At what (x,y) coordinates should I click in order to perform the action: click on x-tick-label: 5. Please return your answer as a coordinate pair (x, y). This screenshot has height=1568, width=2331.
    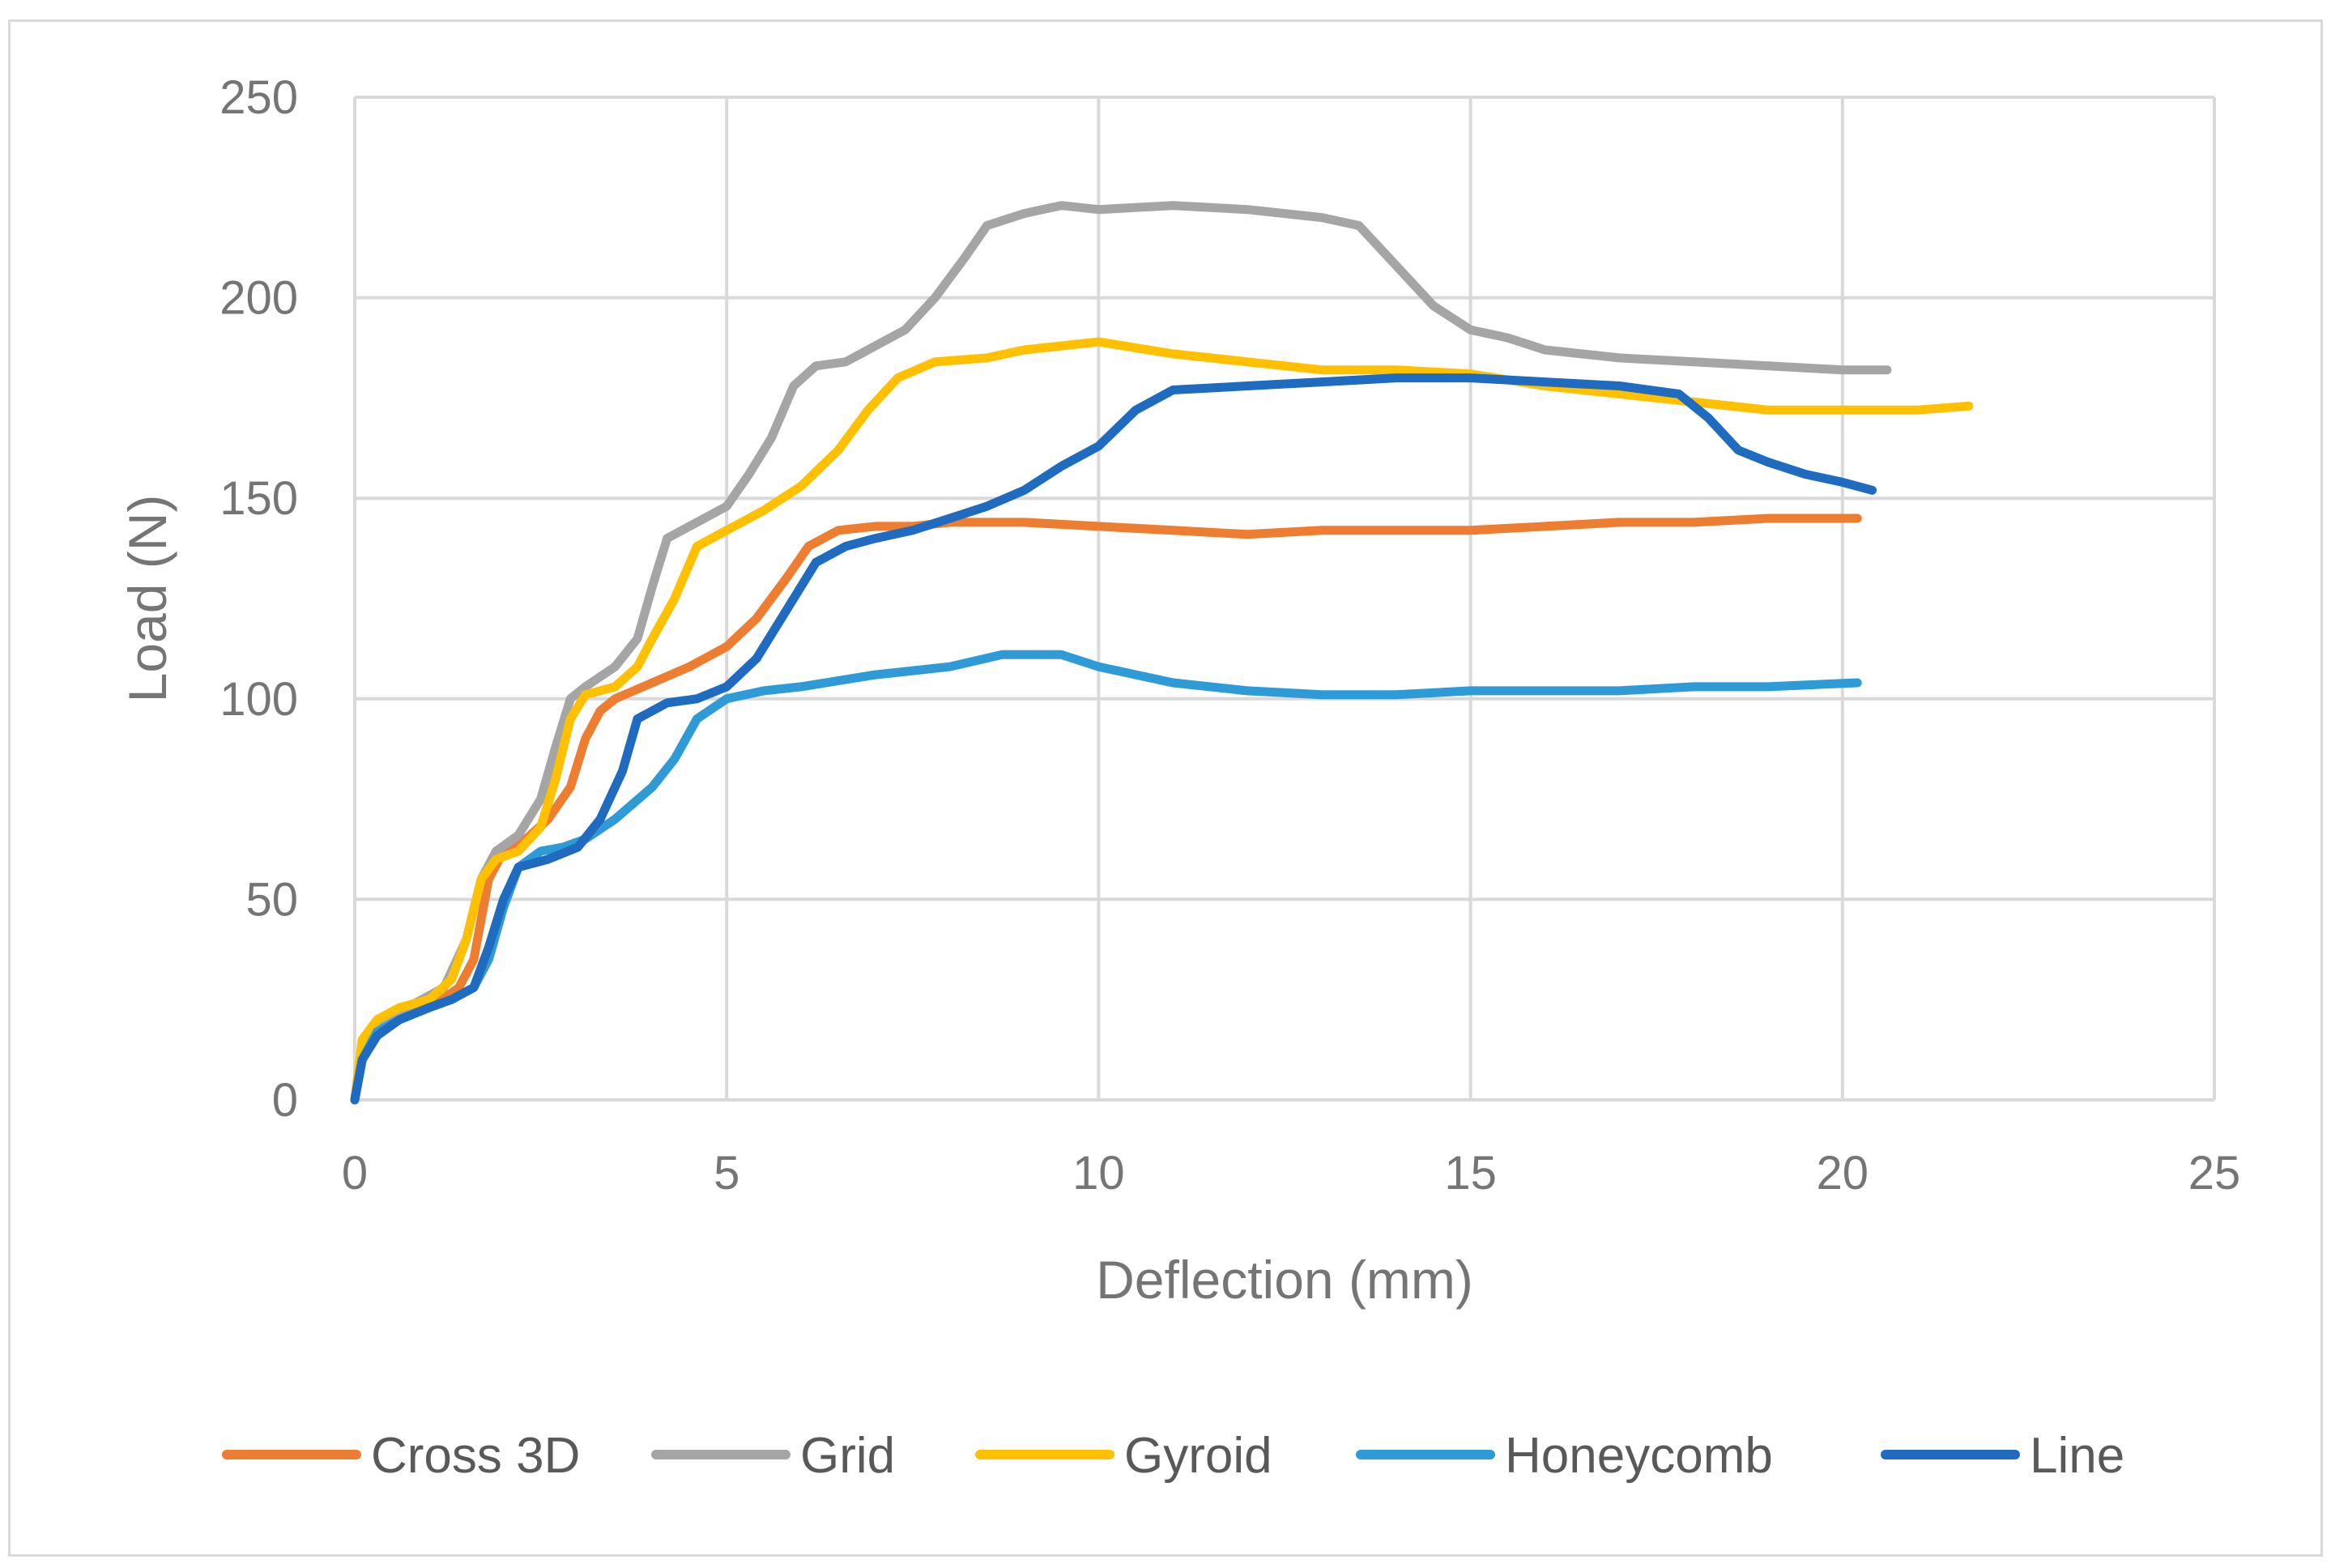
    Looking at the image, I should click on (727, 1173).